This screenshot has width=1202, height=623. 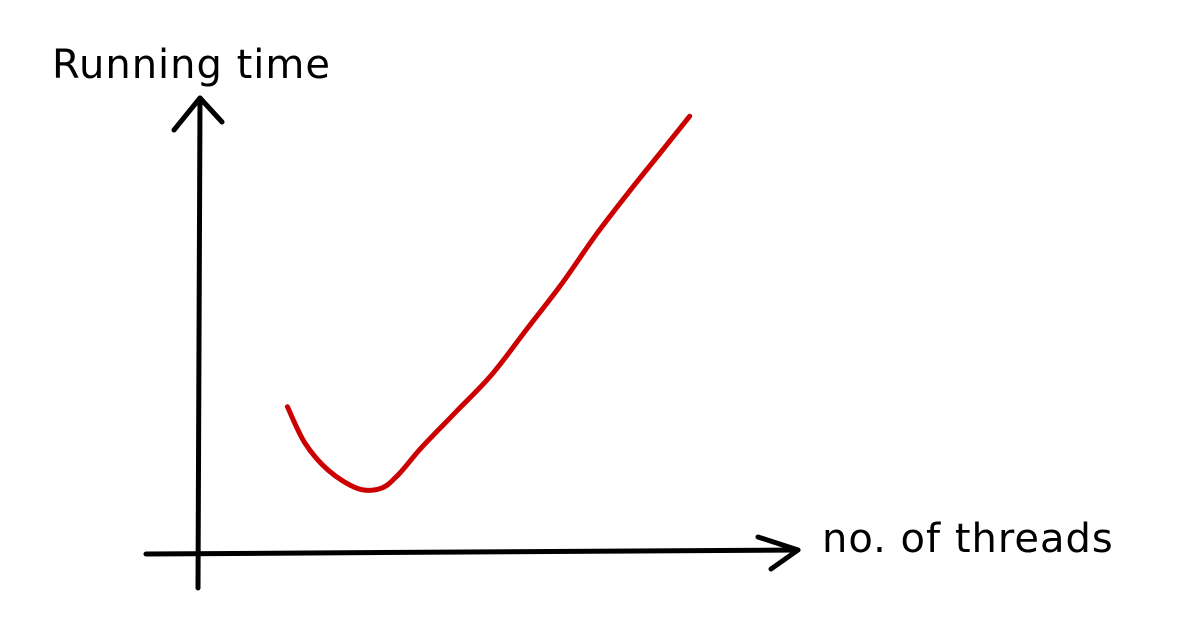 What do you see at coordinates (198, 114) in the screenshot?
I see `y-axis-arrowhead` at bounding box center [198, 114].